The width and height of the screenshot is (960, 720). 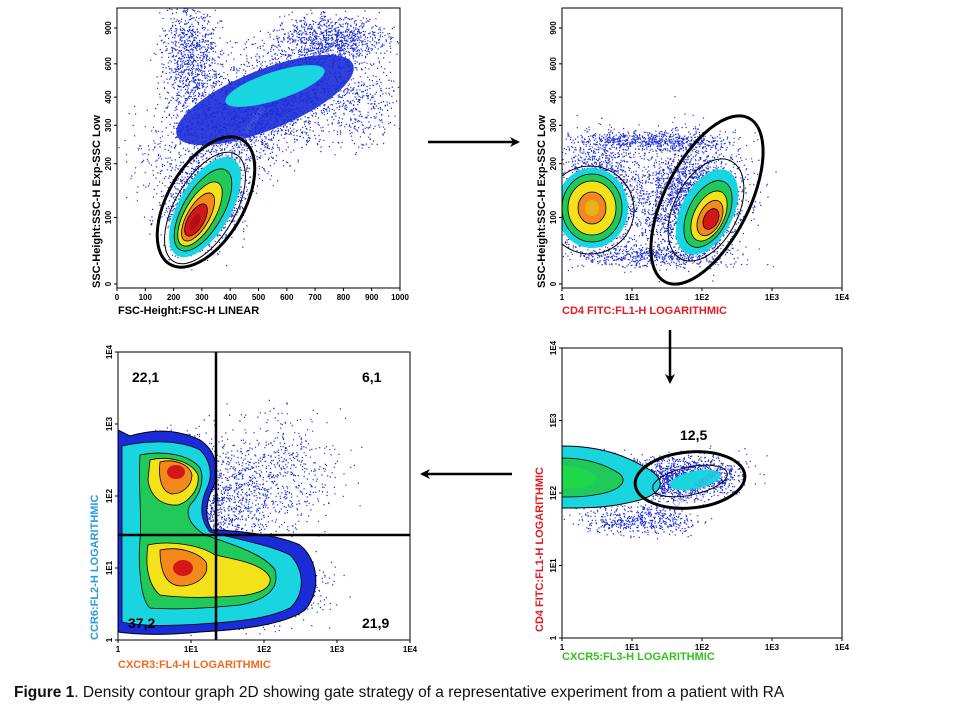 What do you see at coordinates (117, 297) in the screenshot?
I see `x-tick-label: 0` at bounding box center [117, 297].